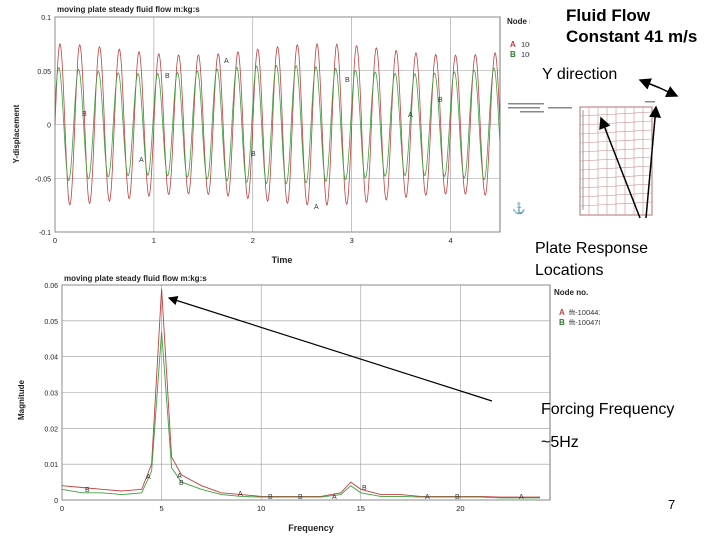 This screenshot has width=720, height=540. I want to click on chart2-xtick-label: 15, so click(361, 508).